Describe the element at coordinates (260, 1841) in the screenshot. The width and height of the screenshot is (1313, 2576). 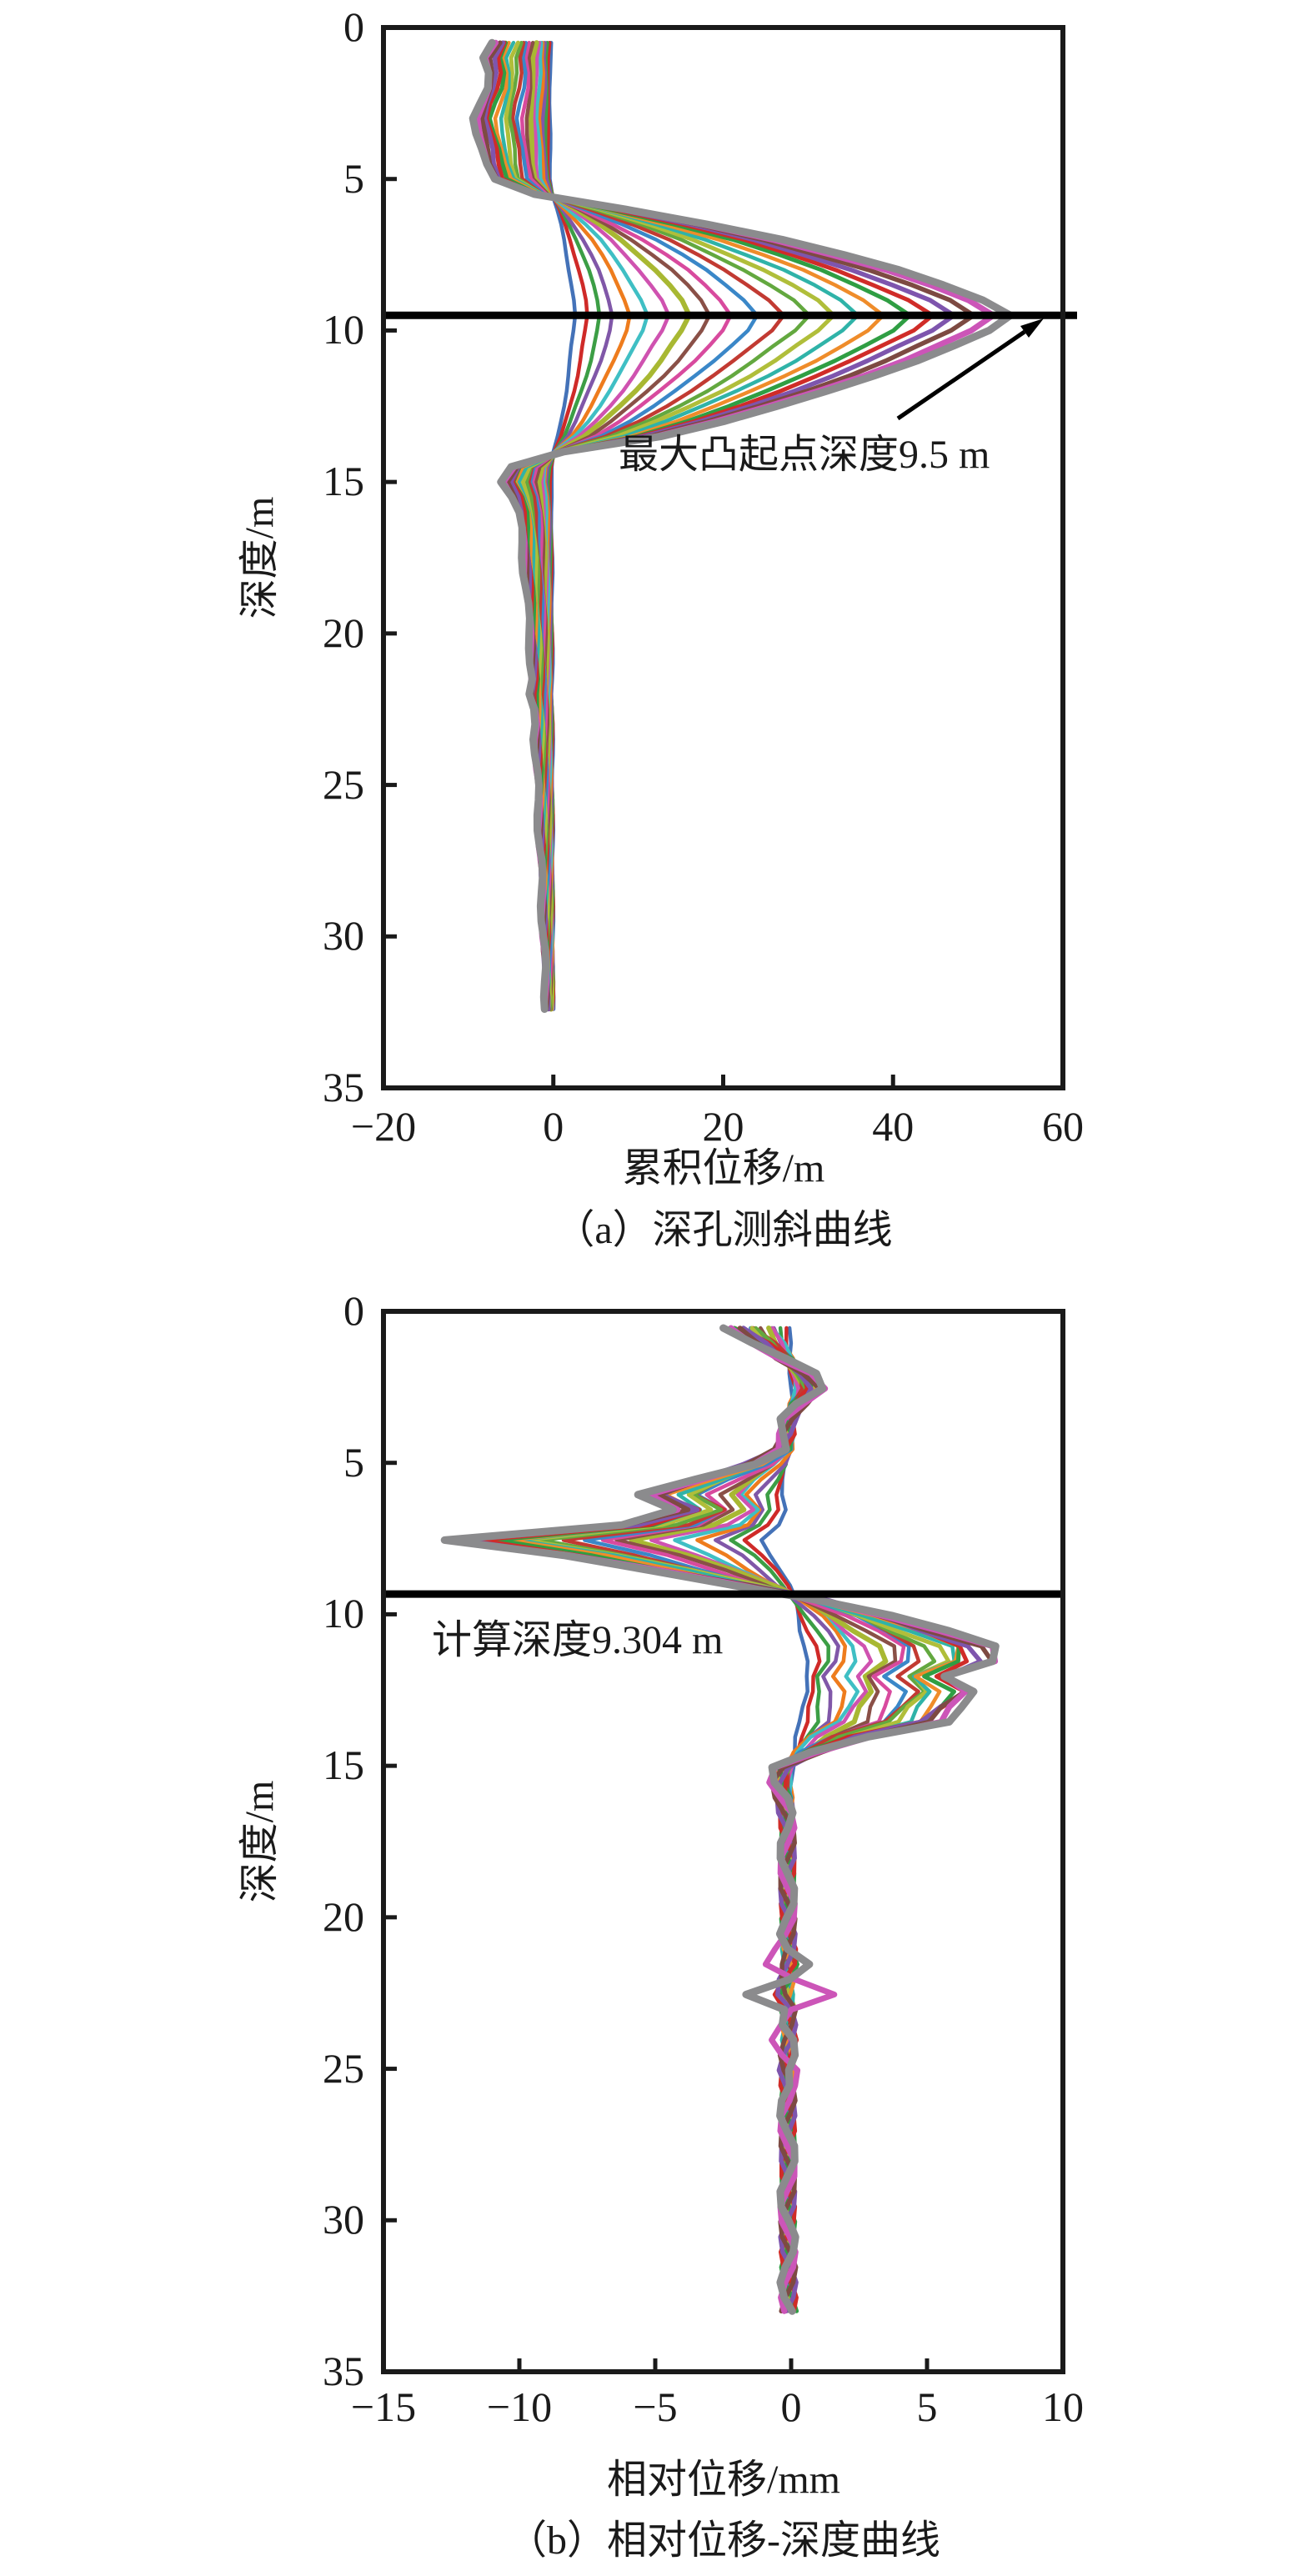
I see `chart-b-y-axis-title: 深度/m` at that location.